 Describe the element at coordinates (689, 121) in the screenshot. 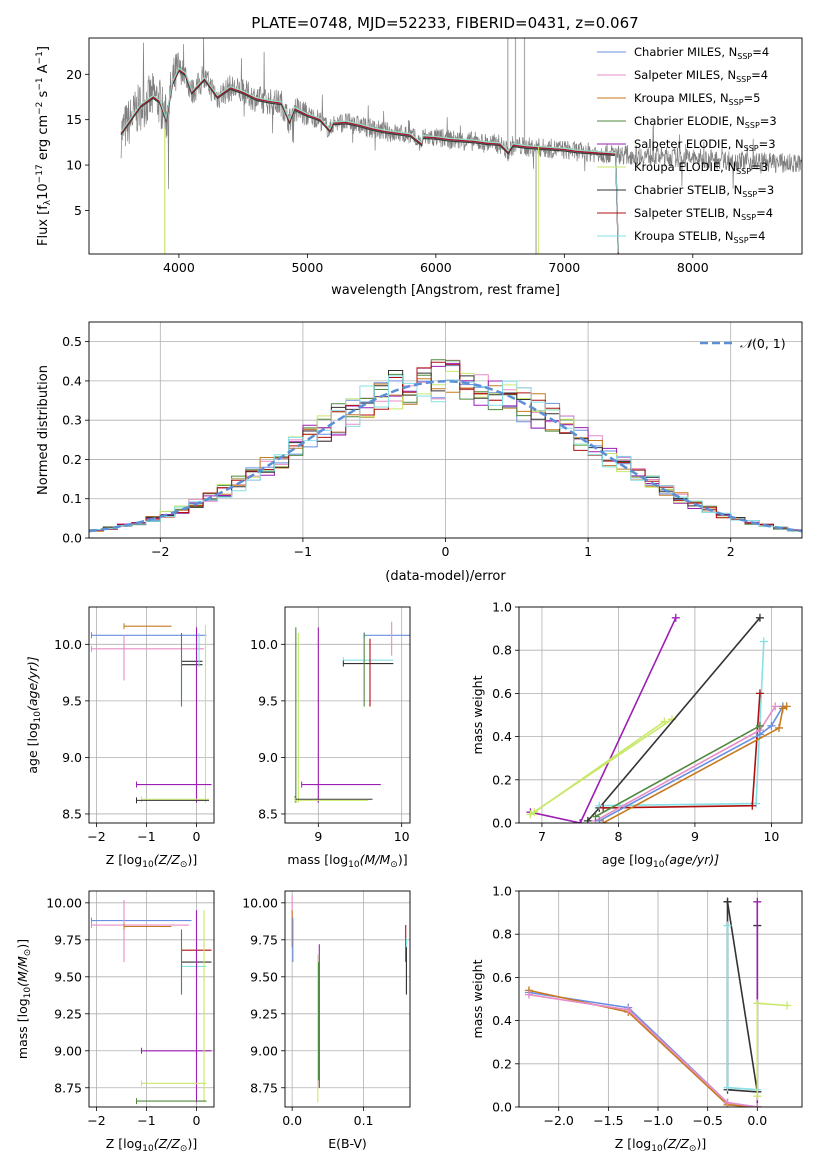

I see `label-part: Chabrier ELODIE, N` at that location.